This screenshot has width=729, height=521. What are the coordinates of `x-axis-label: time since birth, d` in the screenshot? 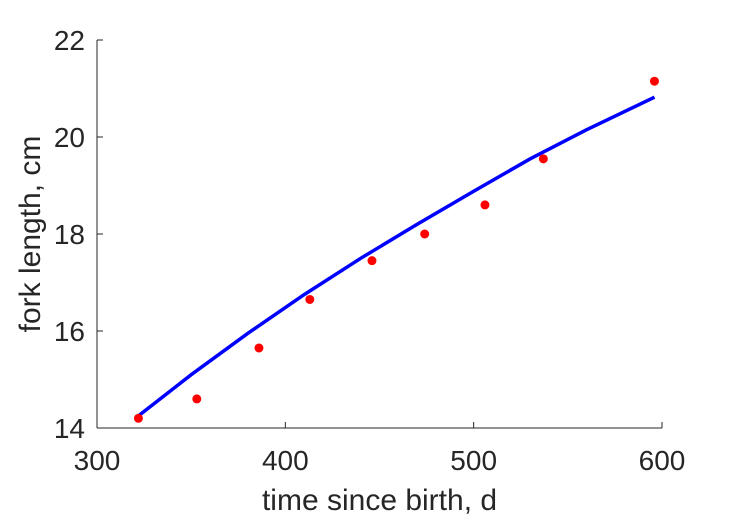 It's located at (379, 500).